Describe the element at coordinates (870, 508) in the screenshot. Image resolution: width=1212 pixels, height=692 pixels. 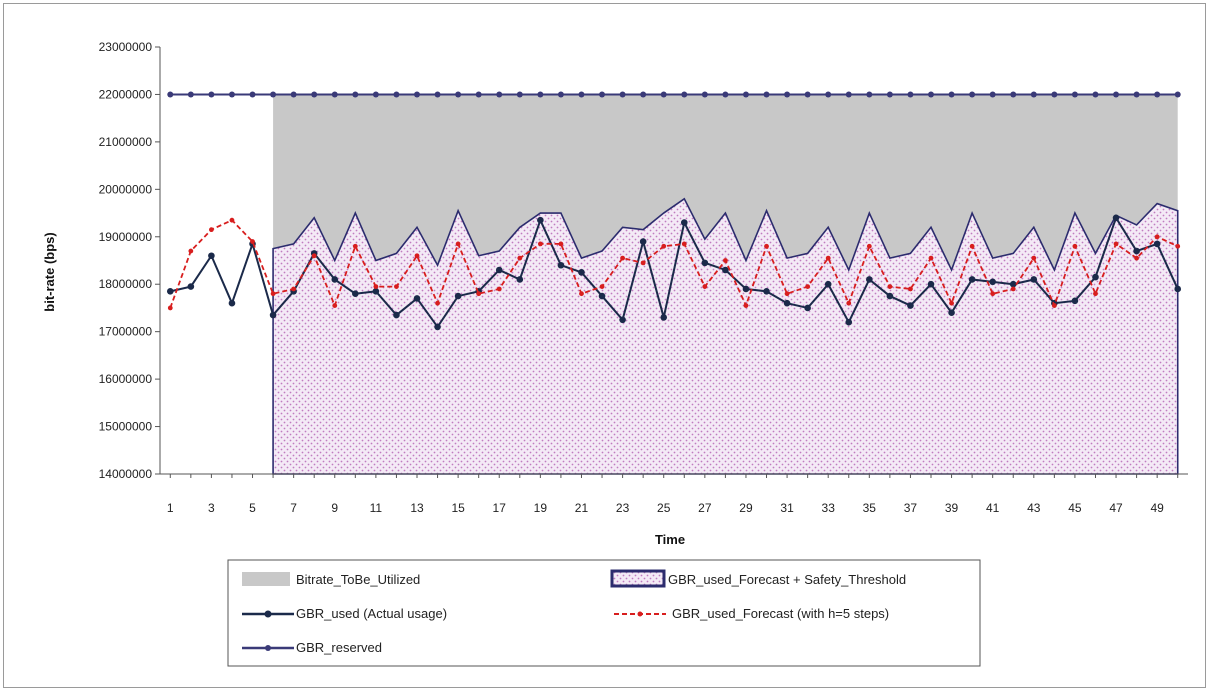
I see `x-tick-label: 35` at that location.